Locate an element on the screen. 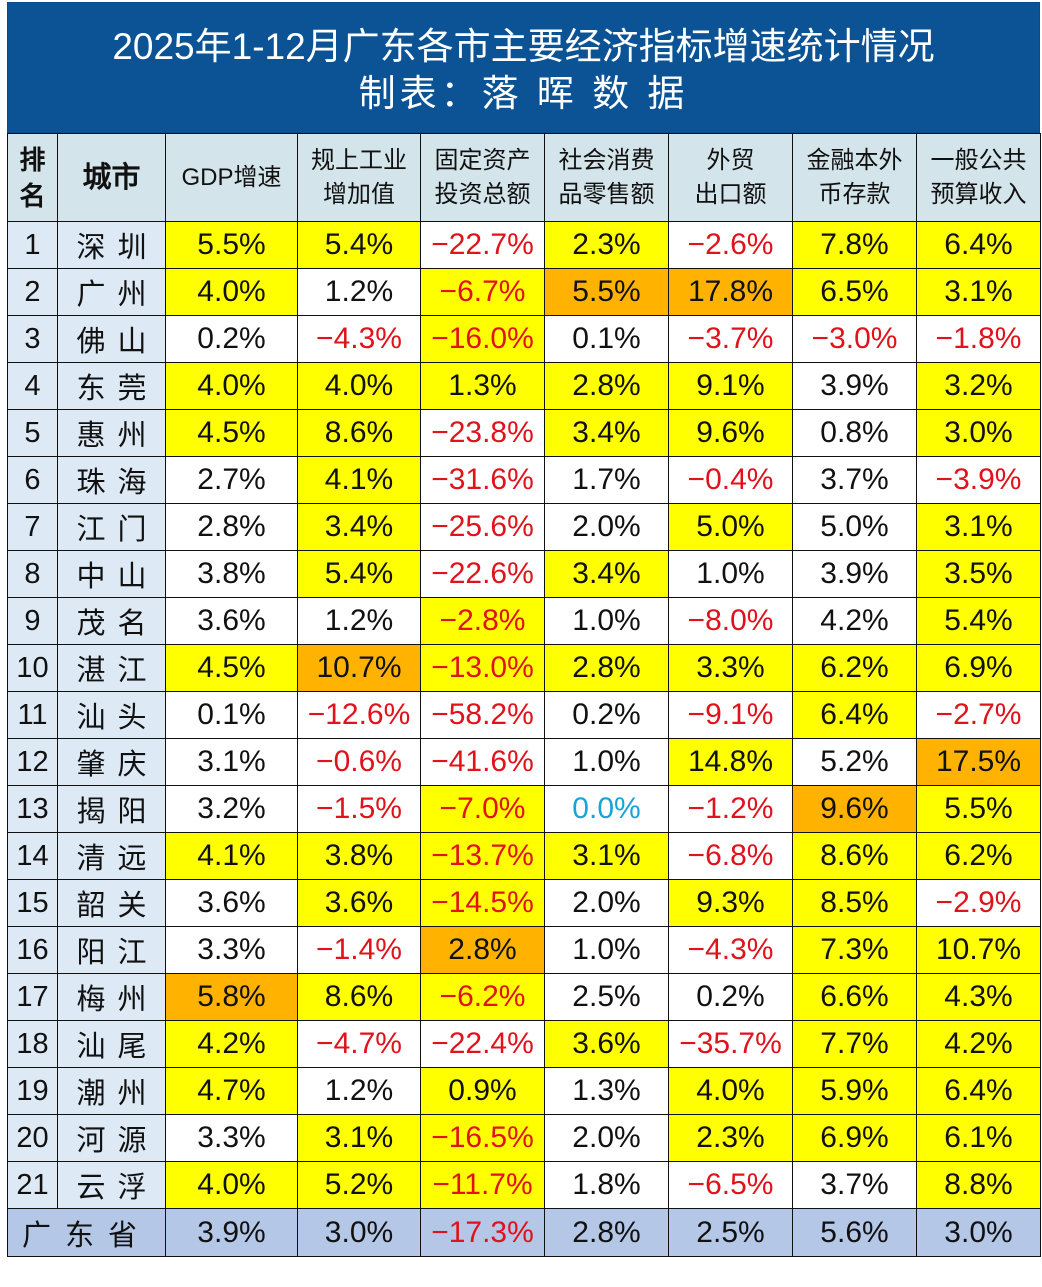 The width and height of the screenshot is (1042, 1287). value-cell: −11.7% is located at coordinates (482, 1185).